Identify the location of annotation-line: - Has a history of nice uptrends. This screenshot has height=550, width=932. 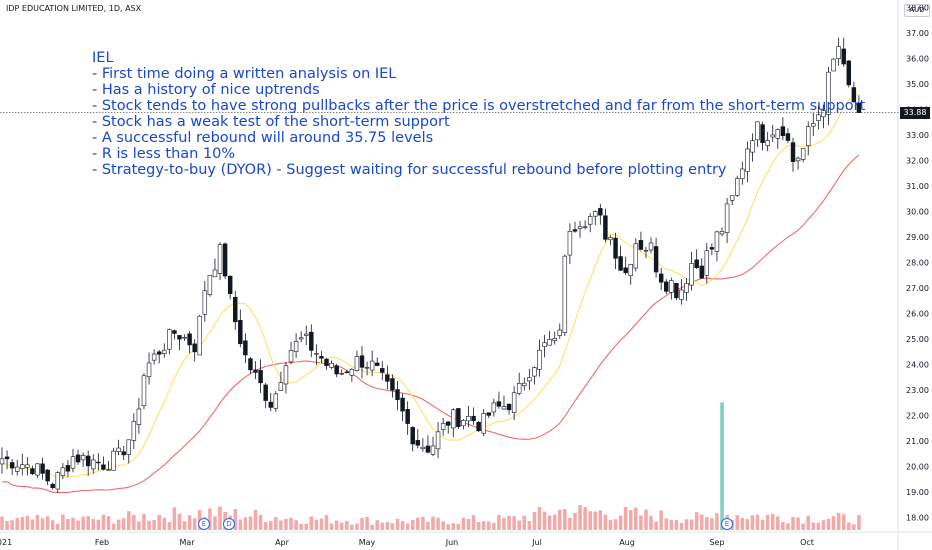
(206, 90).